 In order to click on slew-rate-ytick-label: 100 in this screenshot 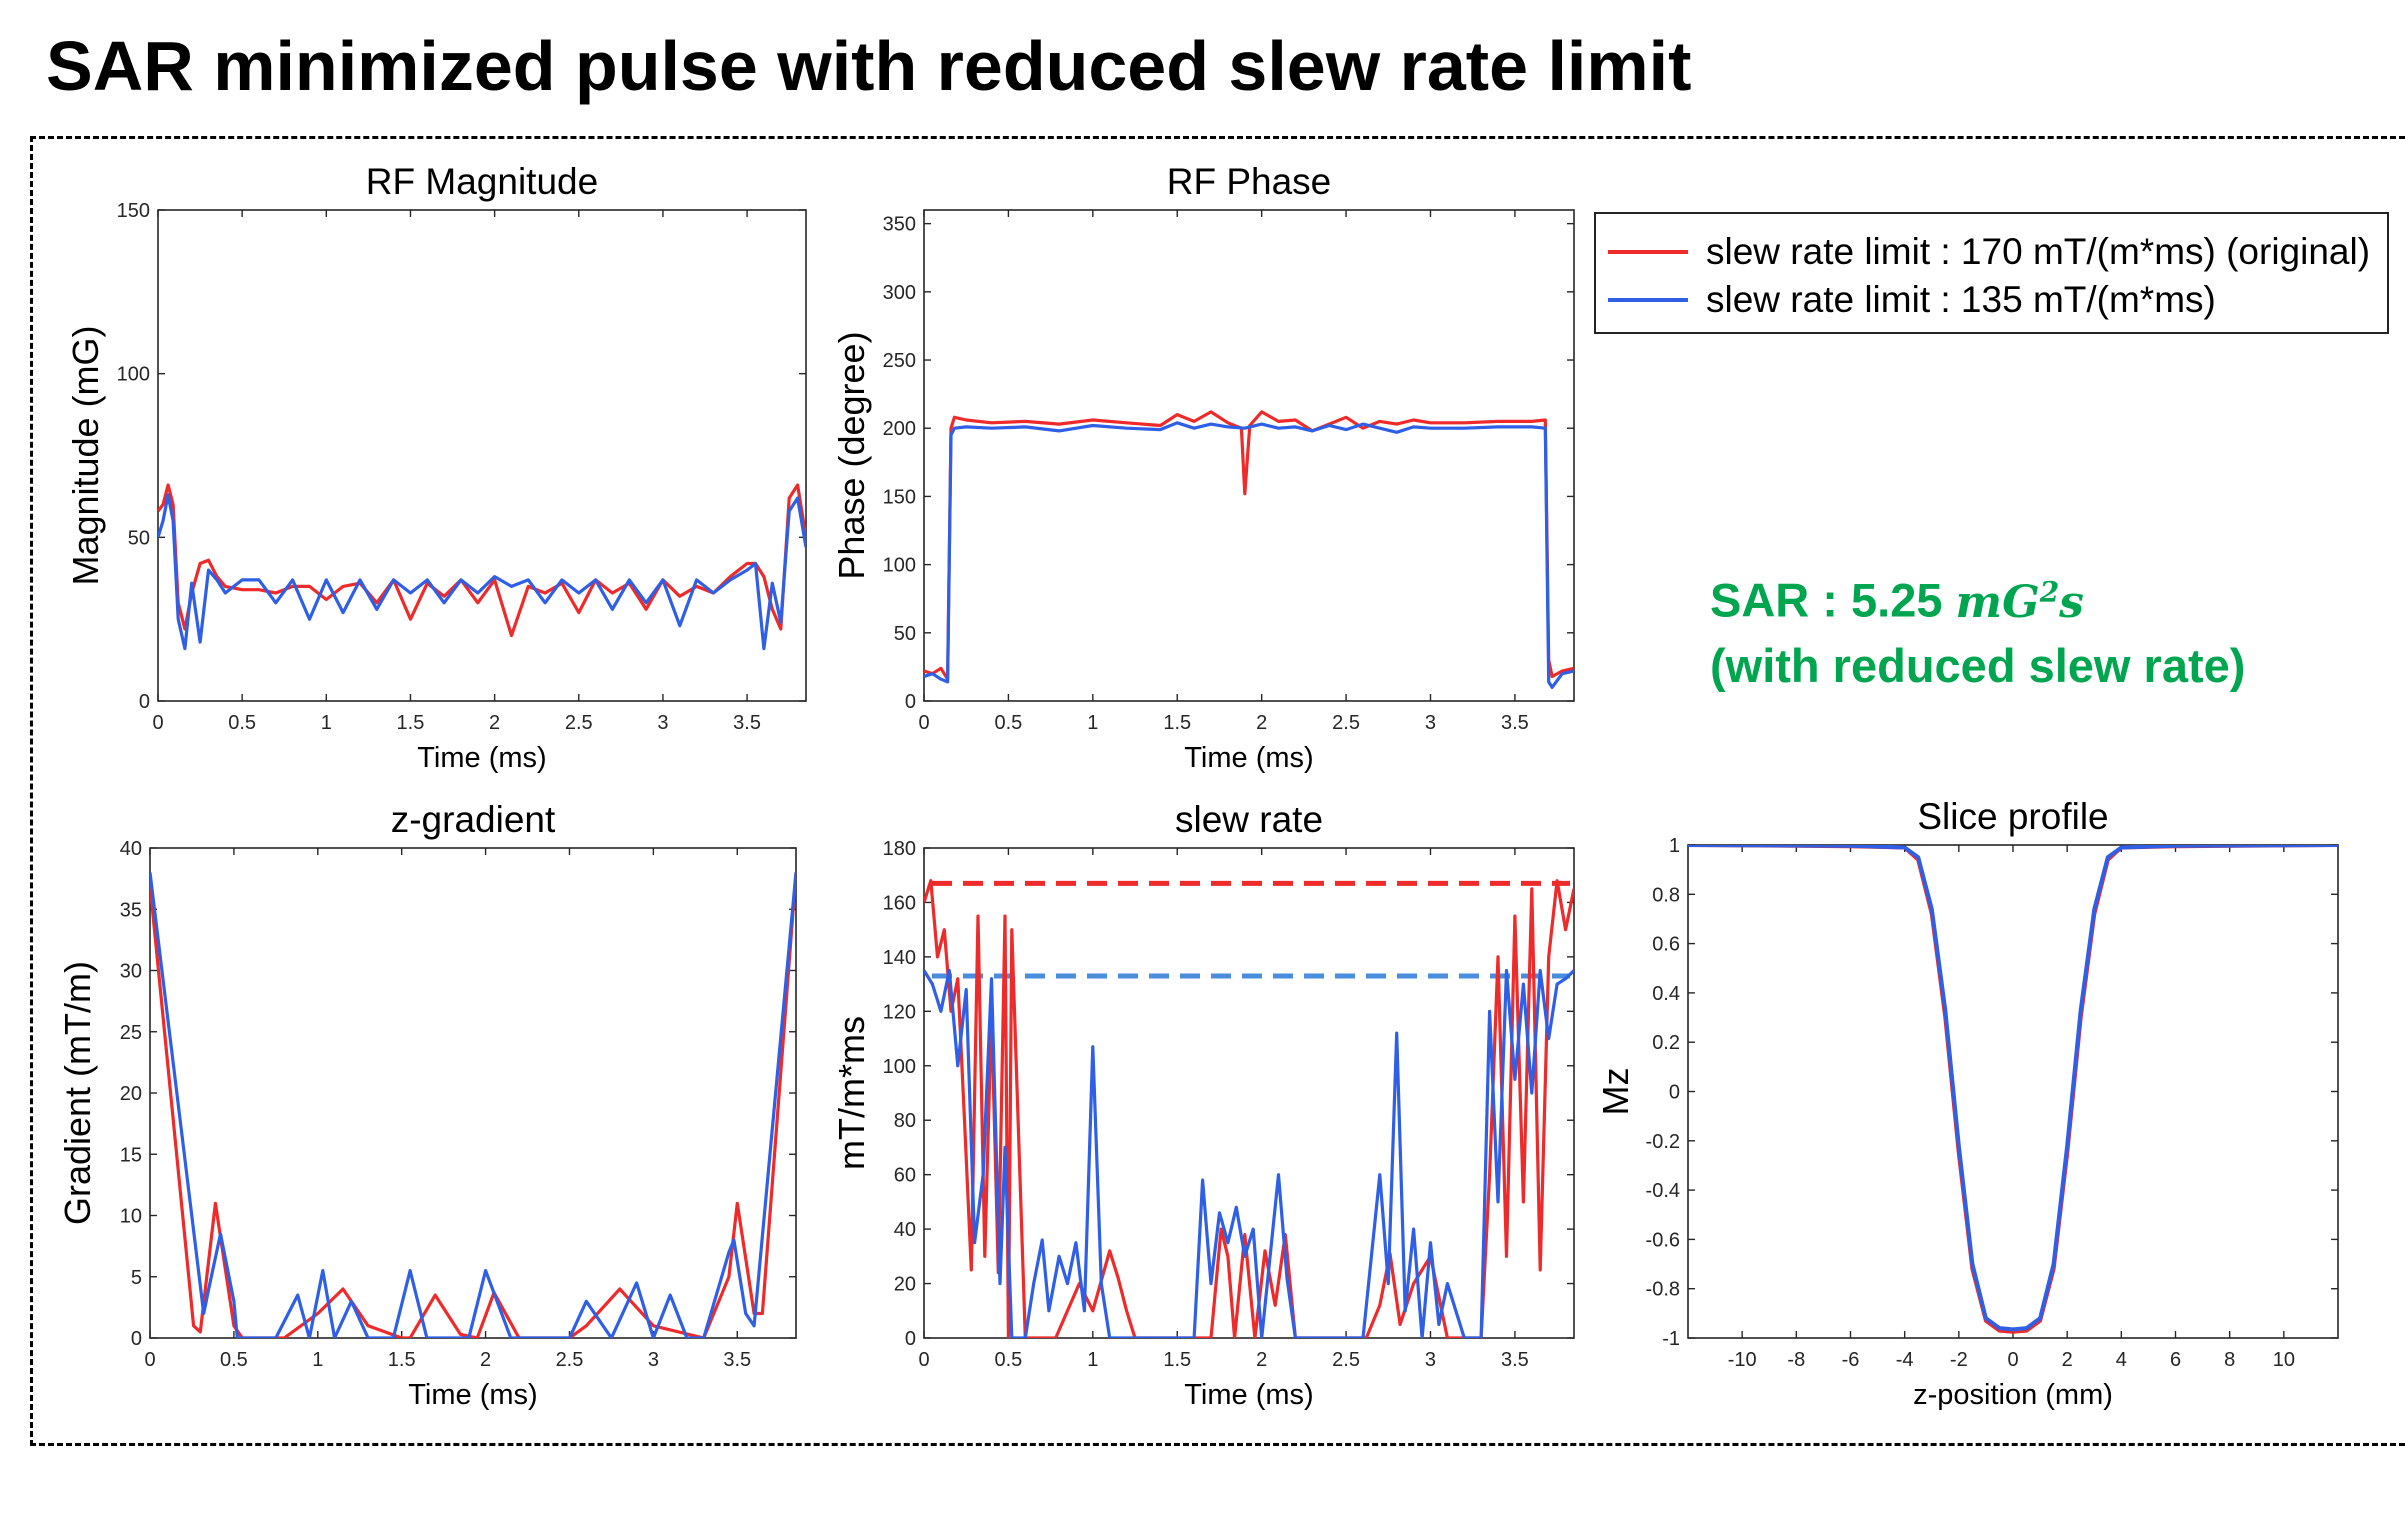, I will do `click(899, 1067)`.